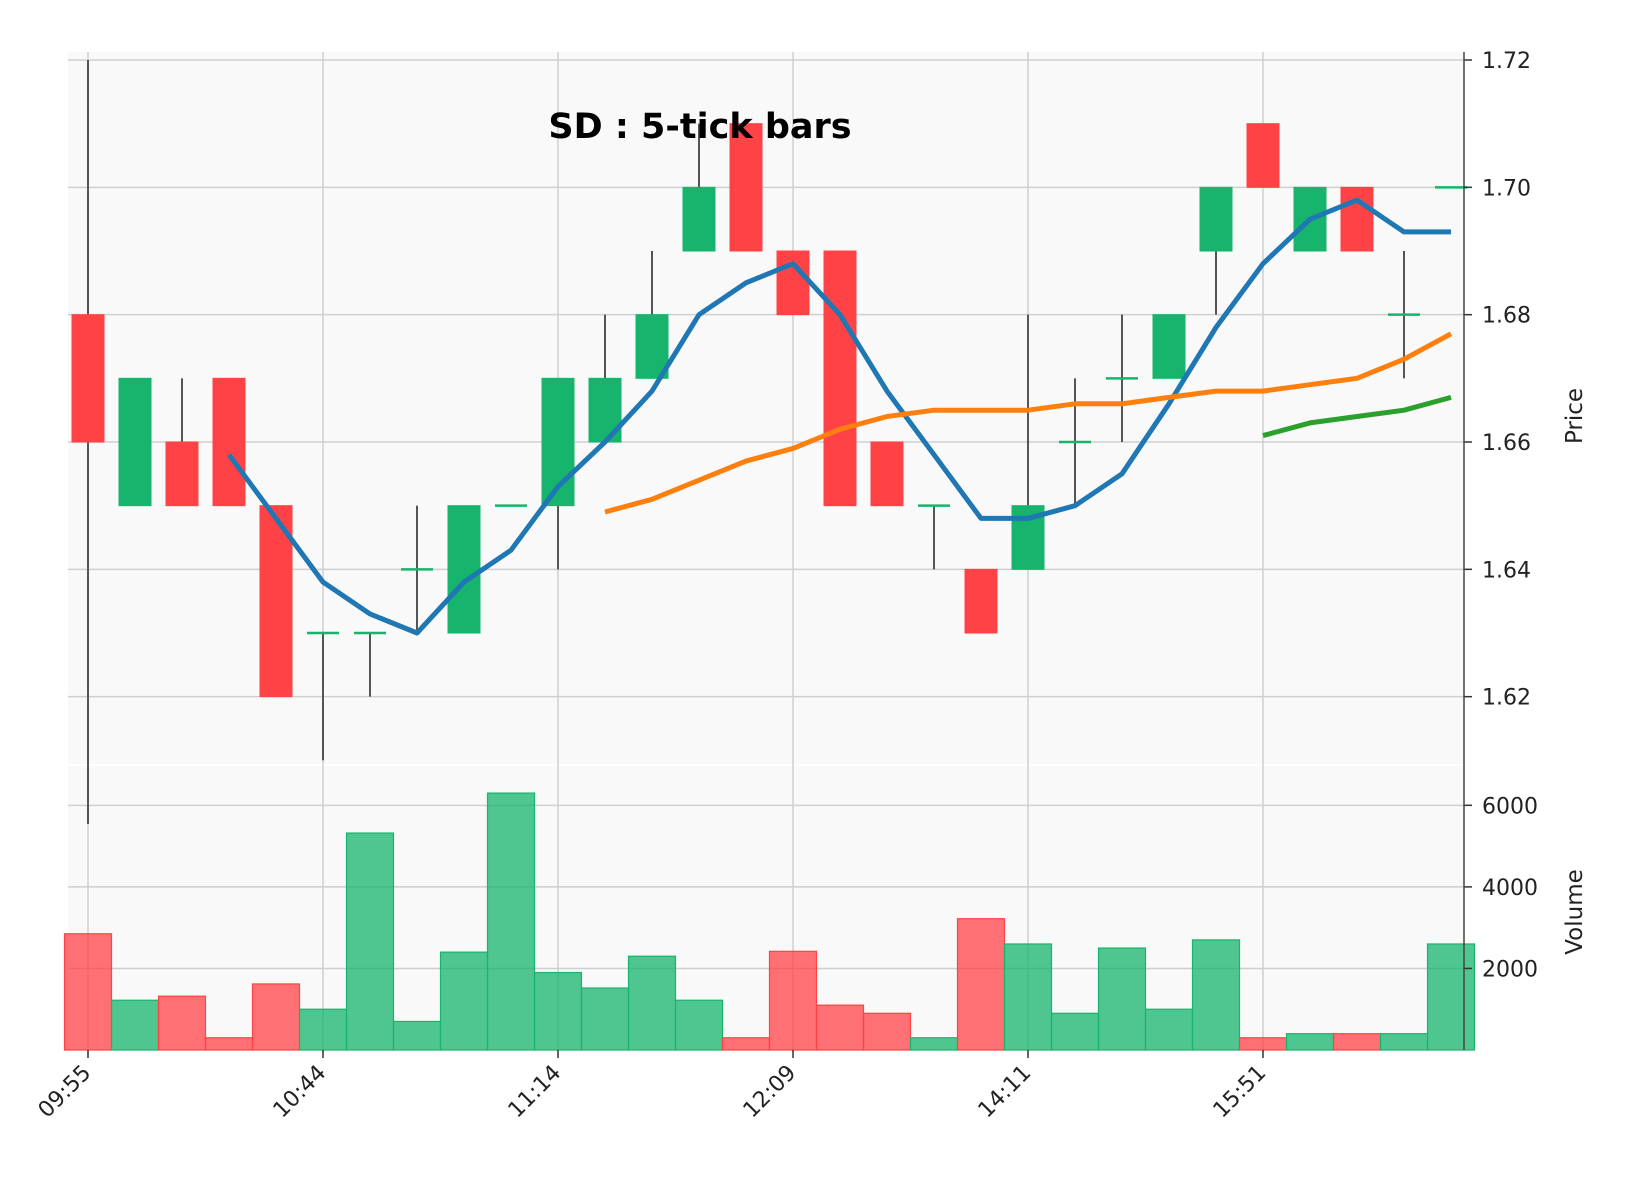  Describe the element at coordinates (1240, 1092) in the screenshot. I see `x-tick-label: 15:51` at that location.